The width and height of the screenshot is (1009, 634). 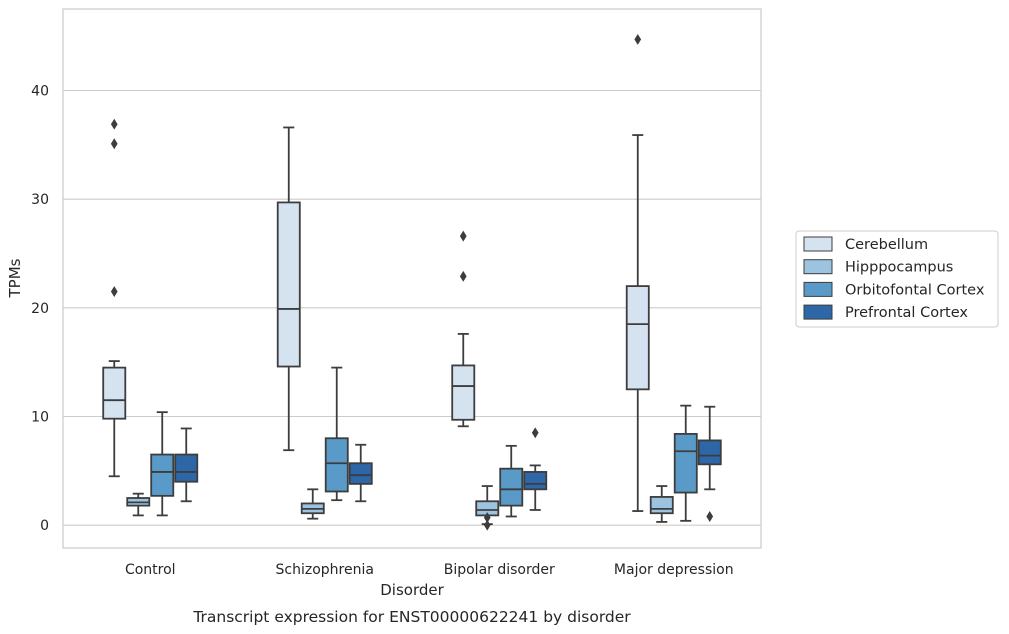 What do you see at coordinates (325, 570) in the screenshot?
I see `x-tick-label: Schizophrenia` at bounding box center [325, 570].